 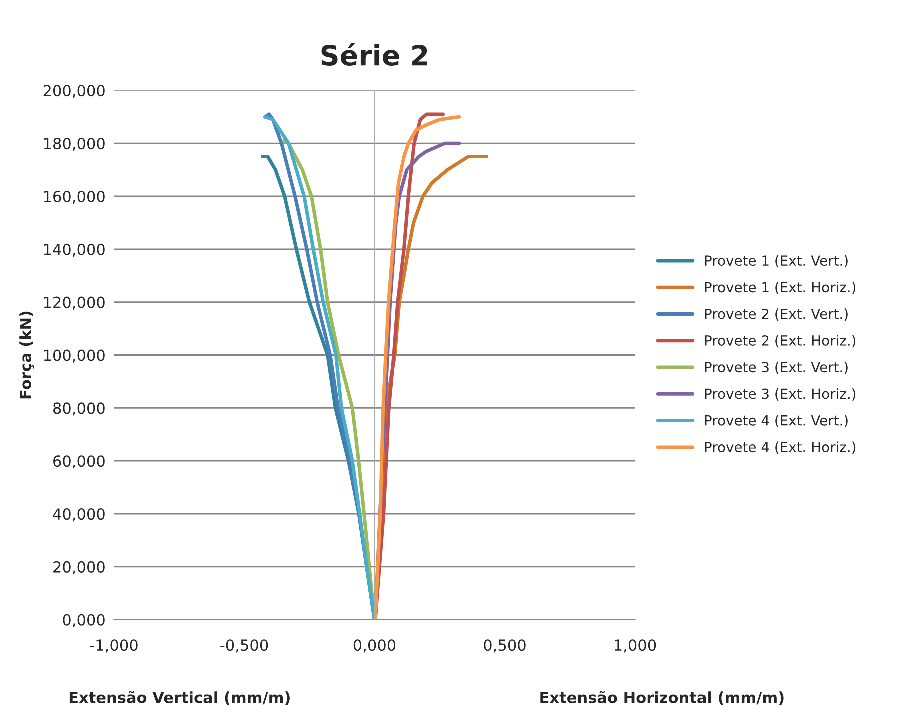 I want to click on y-tick-label: 0,000, so click(x=84, y=621).